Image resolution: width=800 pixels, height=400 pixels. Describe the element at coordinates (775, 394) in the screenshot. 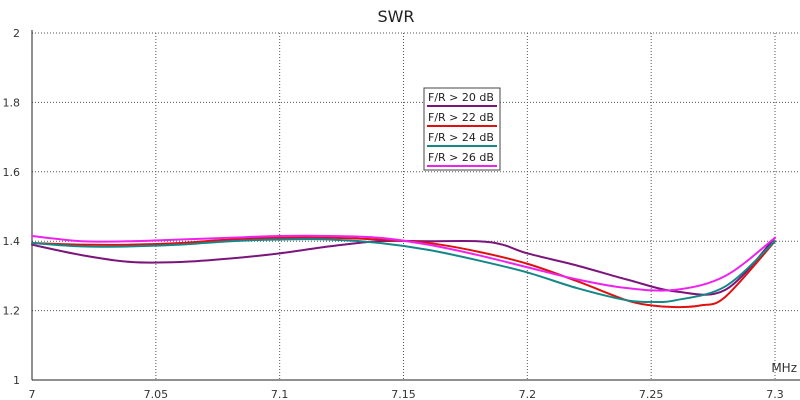

I see `x-tick-label: 7.3` at that location.